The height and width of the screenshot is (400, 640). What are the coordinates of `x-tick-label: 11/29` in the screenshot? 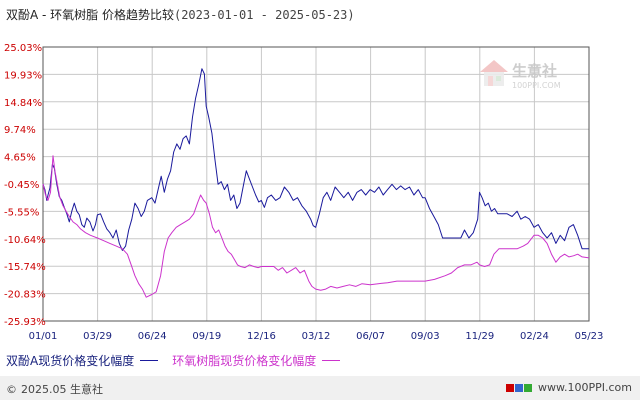 It's located at (479, 336).